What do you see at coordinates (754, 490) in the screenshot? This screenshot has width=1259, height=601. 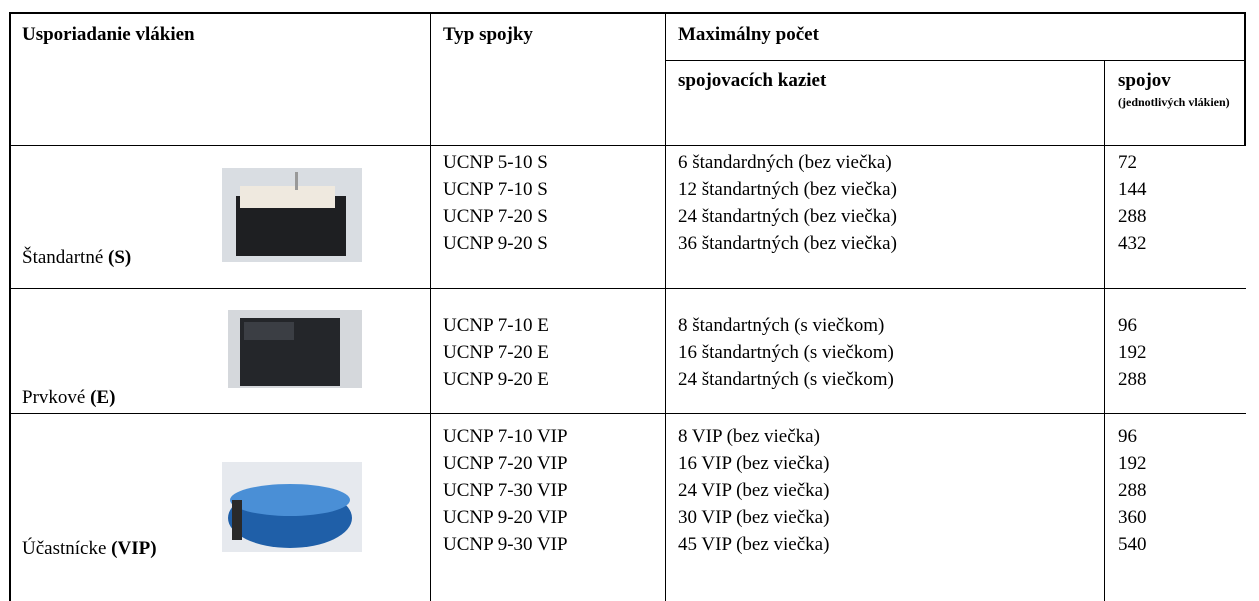 I see `cell: 24 VIP (bez viečka)` at bounding box center [754, 490].